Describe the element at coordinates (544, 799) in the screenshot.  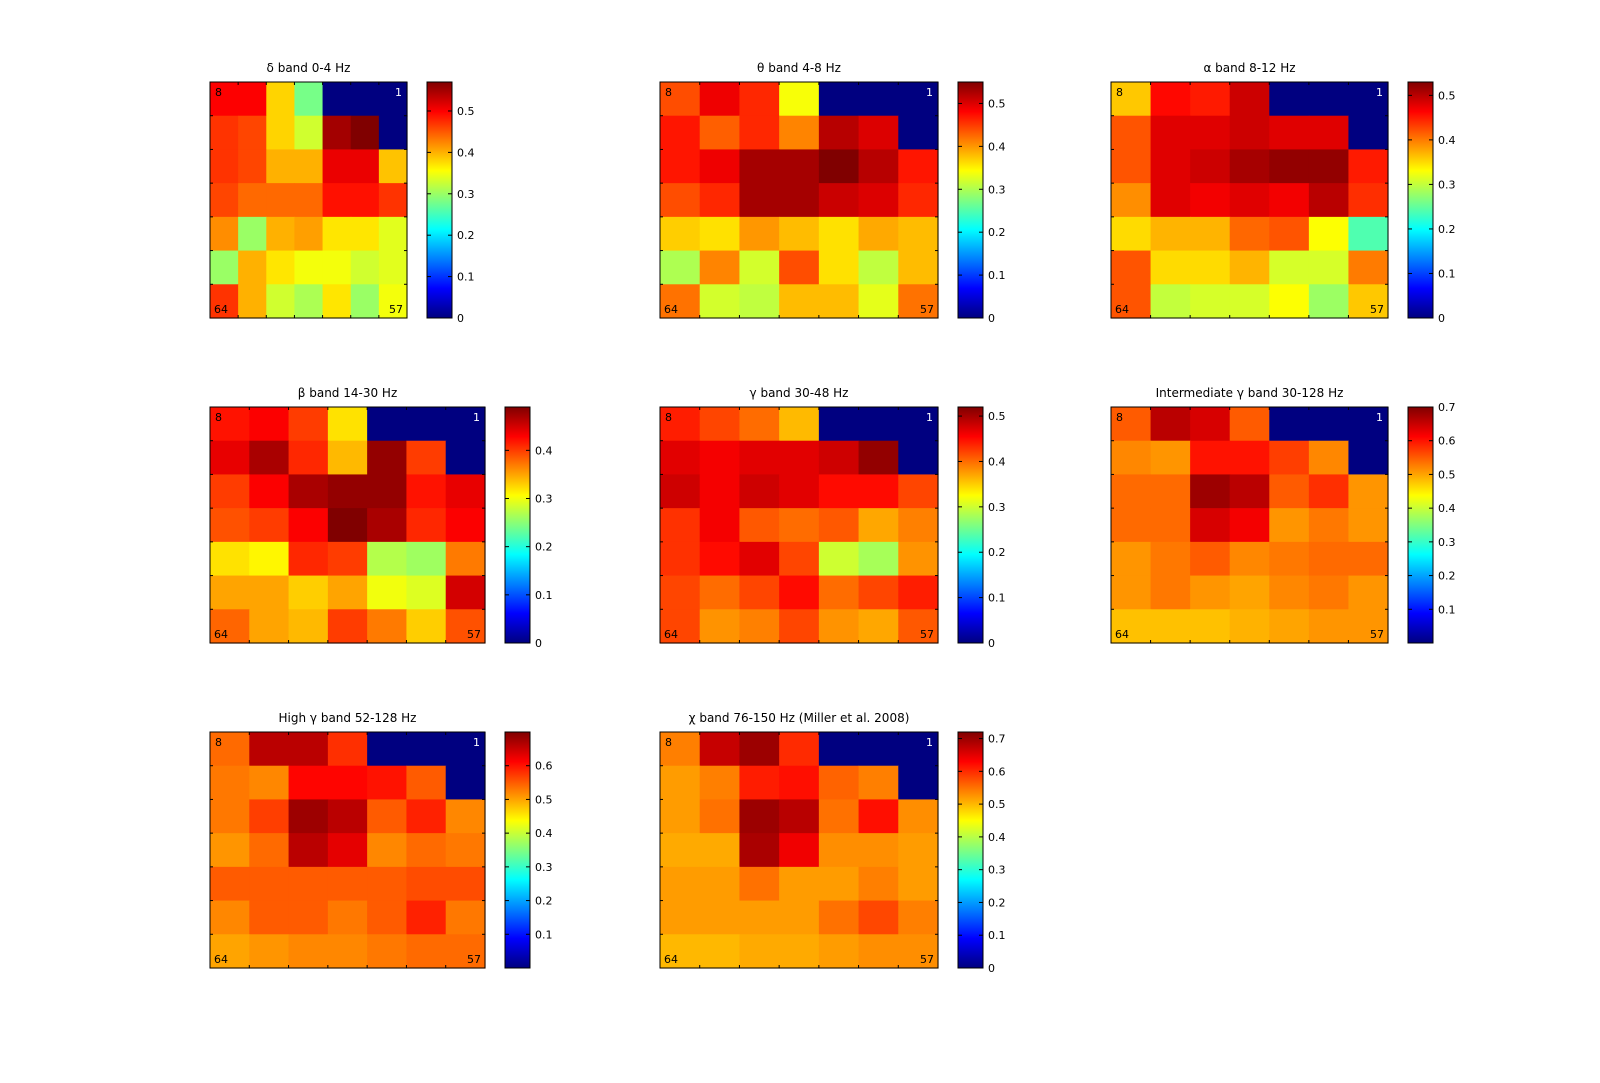
I see `colorbar-tick-label: 0.5` at that location.